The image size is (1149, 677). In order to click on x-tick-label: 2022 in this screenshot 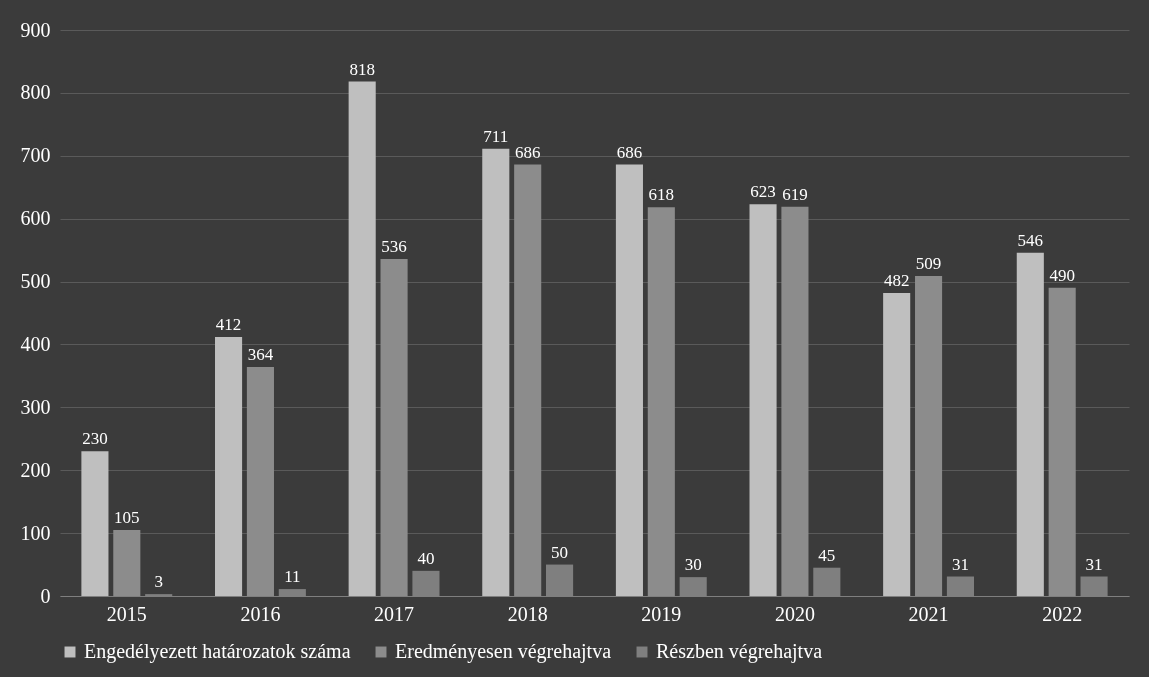, I will do `click(1062, 613)`.